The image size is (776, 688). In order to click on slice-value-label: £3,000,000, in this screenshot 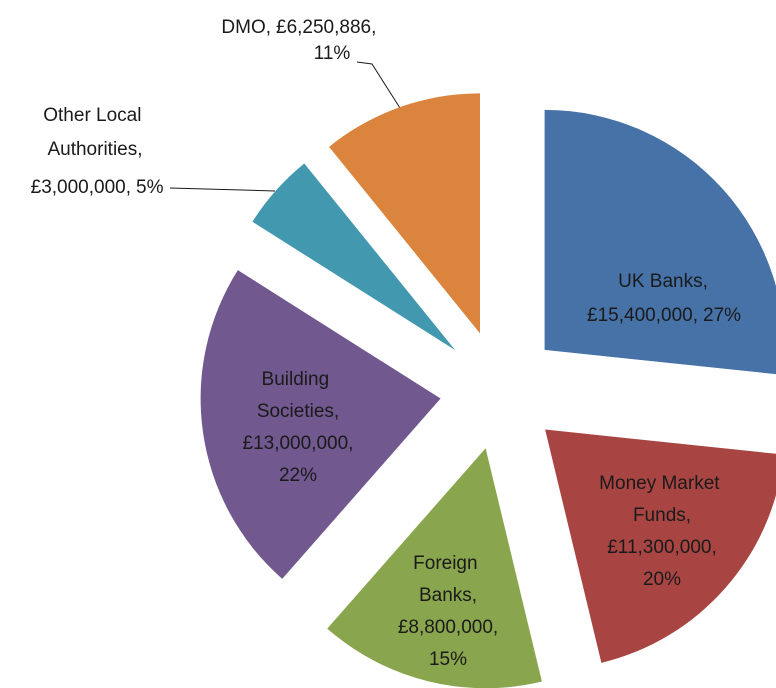, I will do `click(81, 187)`.